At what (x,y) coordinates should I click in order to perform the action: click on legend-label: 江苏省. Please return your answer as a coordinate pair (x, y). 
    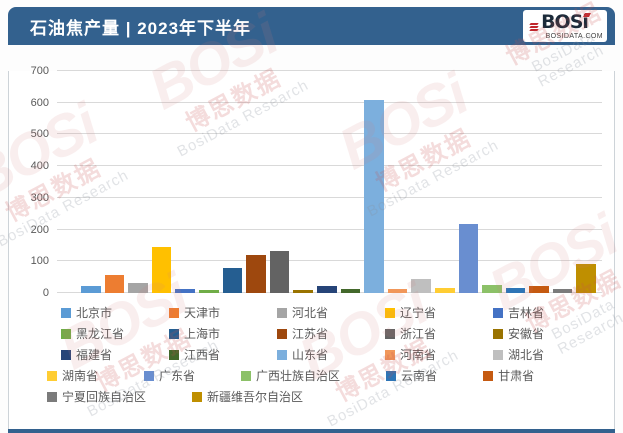
    Looking at the image, I should click on (310, 334).